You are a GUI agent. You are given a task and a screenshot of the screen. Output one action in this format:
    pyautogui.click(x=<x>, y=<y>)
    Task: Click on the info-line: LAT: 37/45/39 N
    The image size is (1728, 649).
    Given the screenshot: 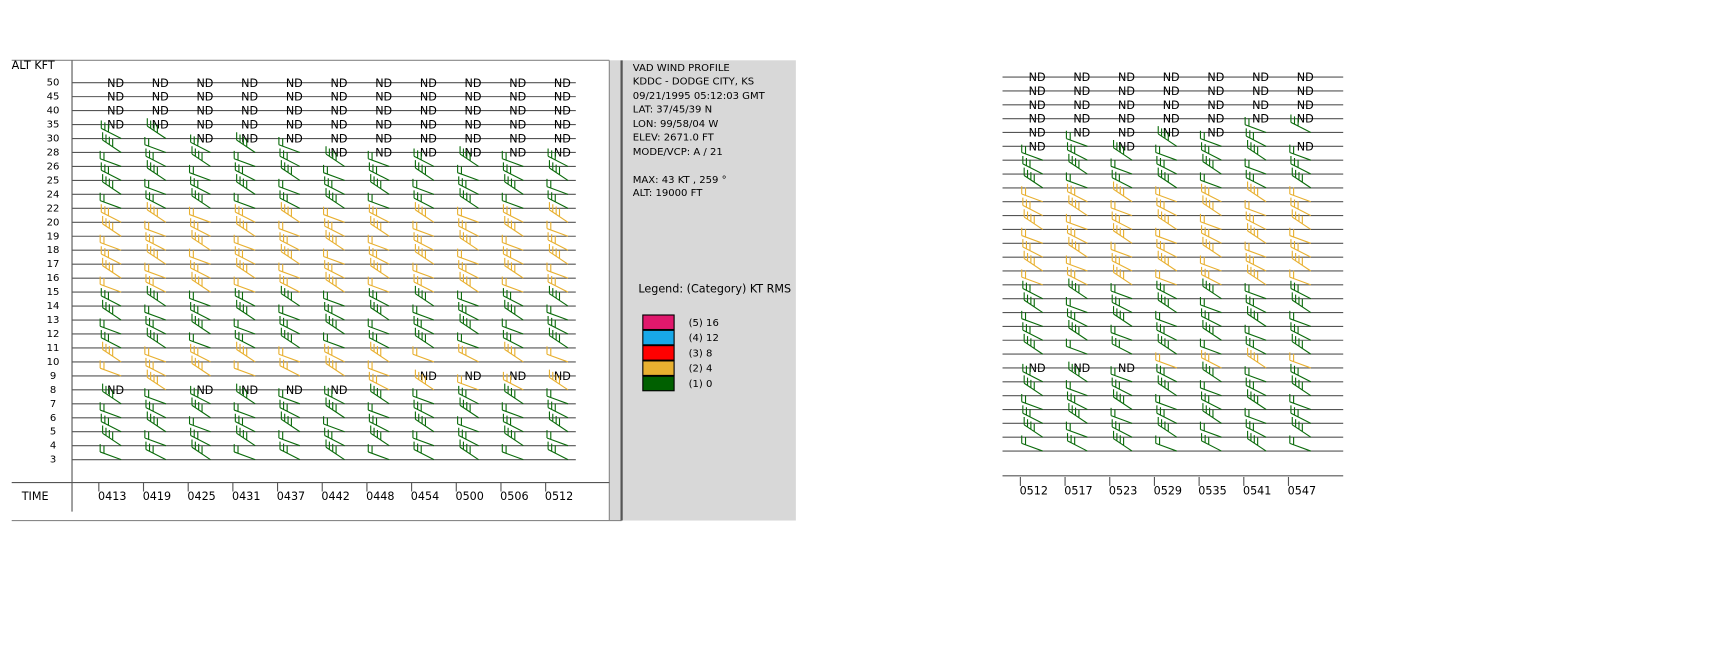 What is the action you would take?
    pyautogui.click(x=672, y=109)
    